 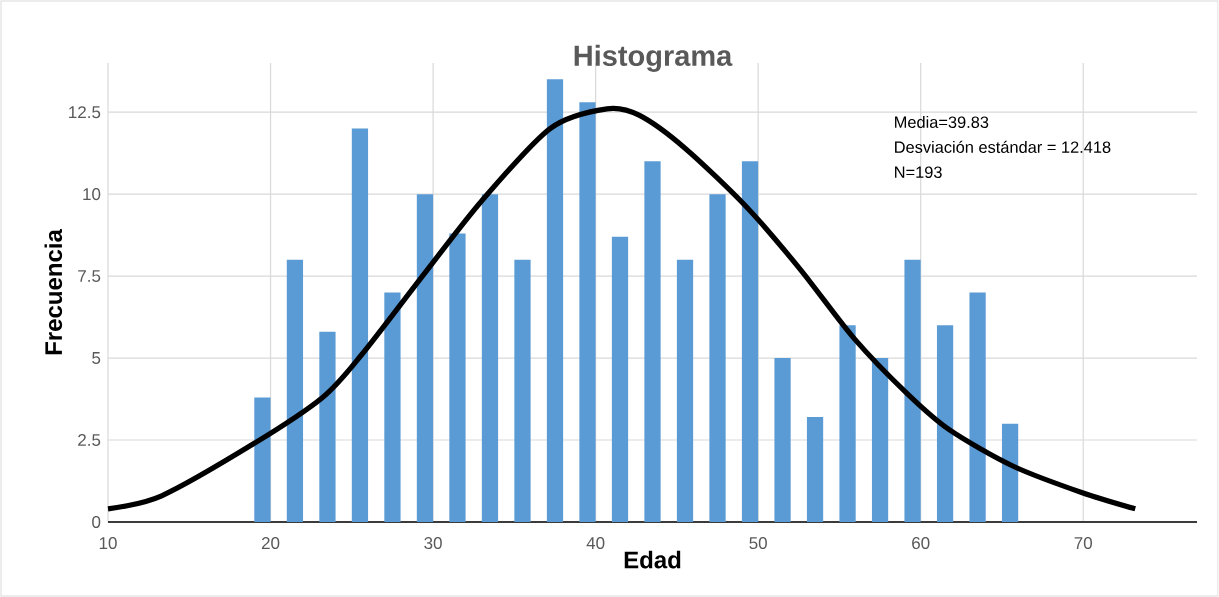 What do you see at coordinates (653, 58) in the screenshot?
I see `chart-title: Histograma` at bounding box center [653, 58].